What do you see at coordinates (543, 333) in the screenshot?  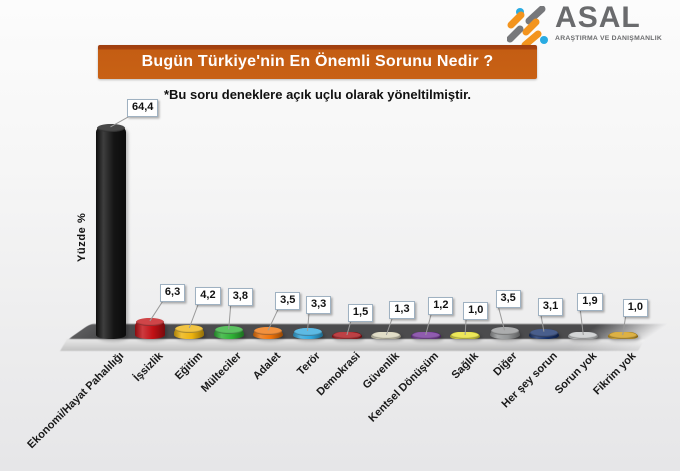 I see `bar-12-her-ey-sorun` at bounding box center [543, 333].